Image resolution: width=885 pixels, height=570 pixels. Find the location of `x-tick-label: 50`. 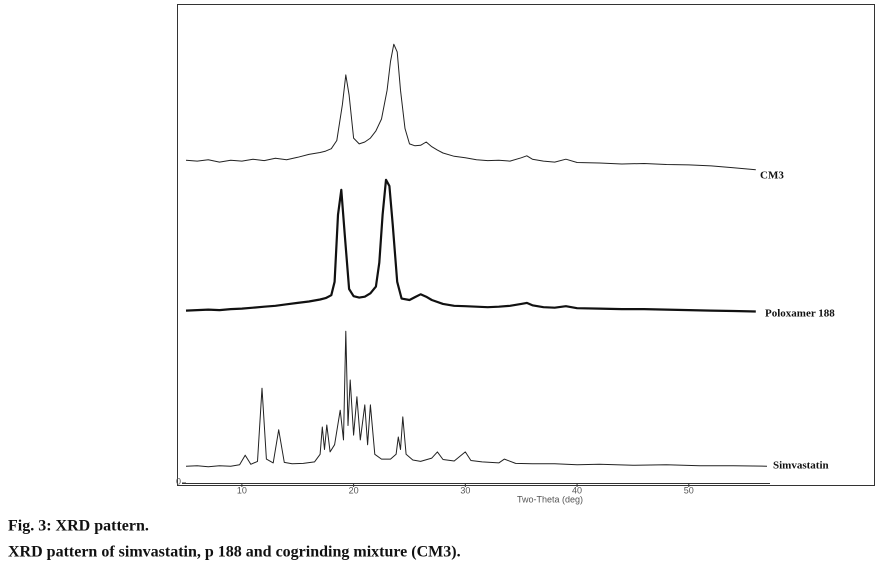

x-tick-label: 50 is located at coordinates (689, 490).